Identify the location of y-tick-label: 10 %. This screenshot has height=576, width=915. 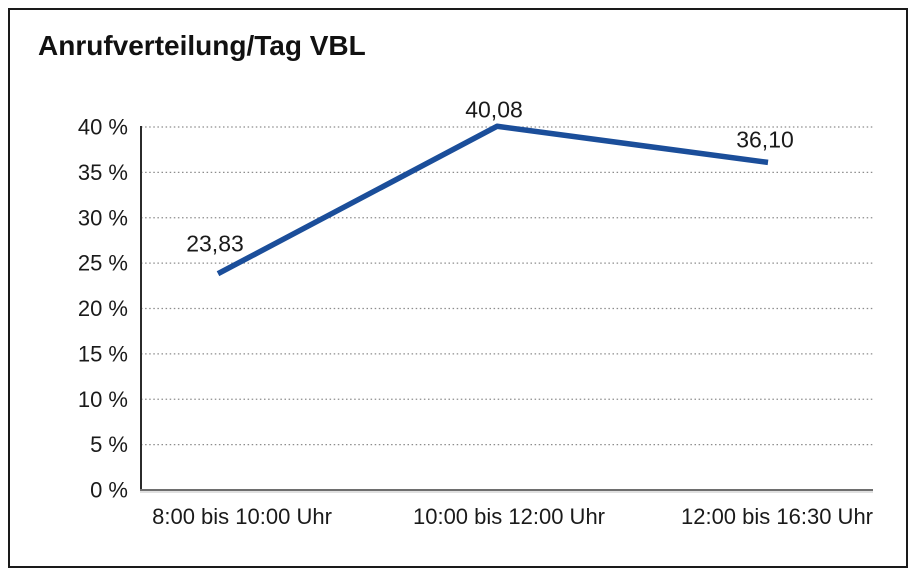
(103, 399).